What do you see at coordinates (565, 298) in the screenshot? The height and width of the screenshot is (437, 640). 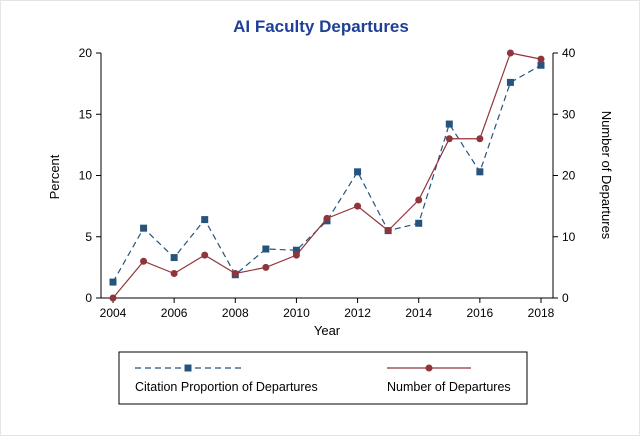 I see `y-right-tick-label: 0` at bounding box center [565, 298].